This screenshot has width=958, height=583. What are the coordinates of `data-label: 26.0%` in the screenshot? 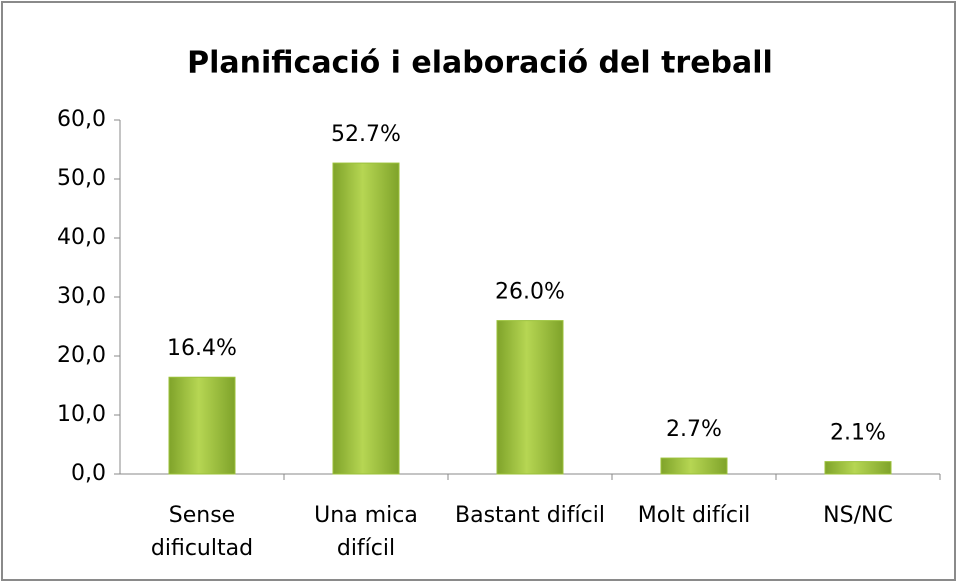 It's located at (530, 292).